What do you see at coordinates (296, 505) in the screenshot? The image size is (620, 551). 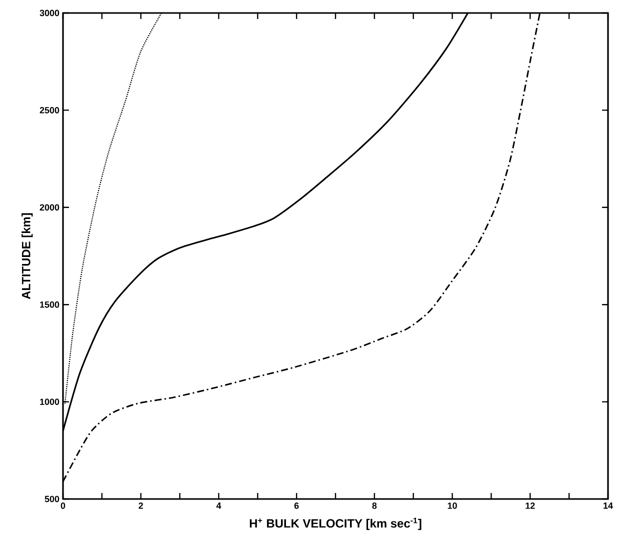 I see `x-tick-label: 6` at bounding box center [296, 505].